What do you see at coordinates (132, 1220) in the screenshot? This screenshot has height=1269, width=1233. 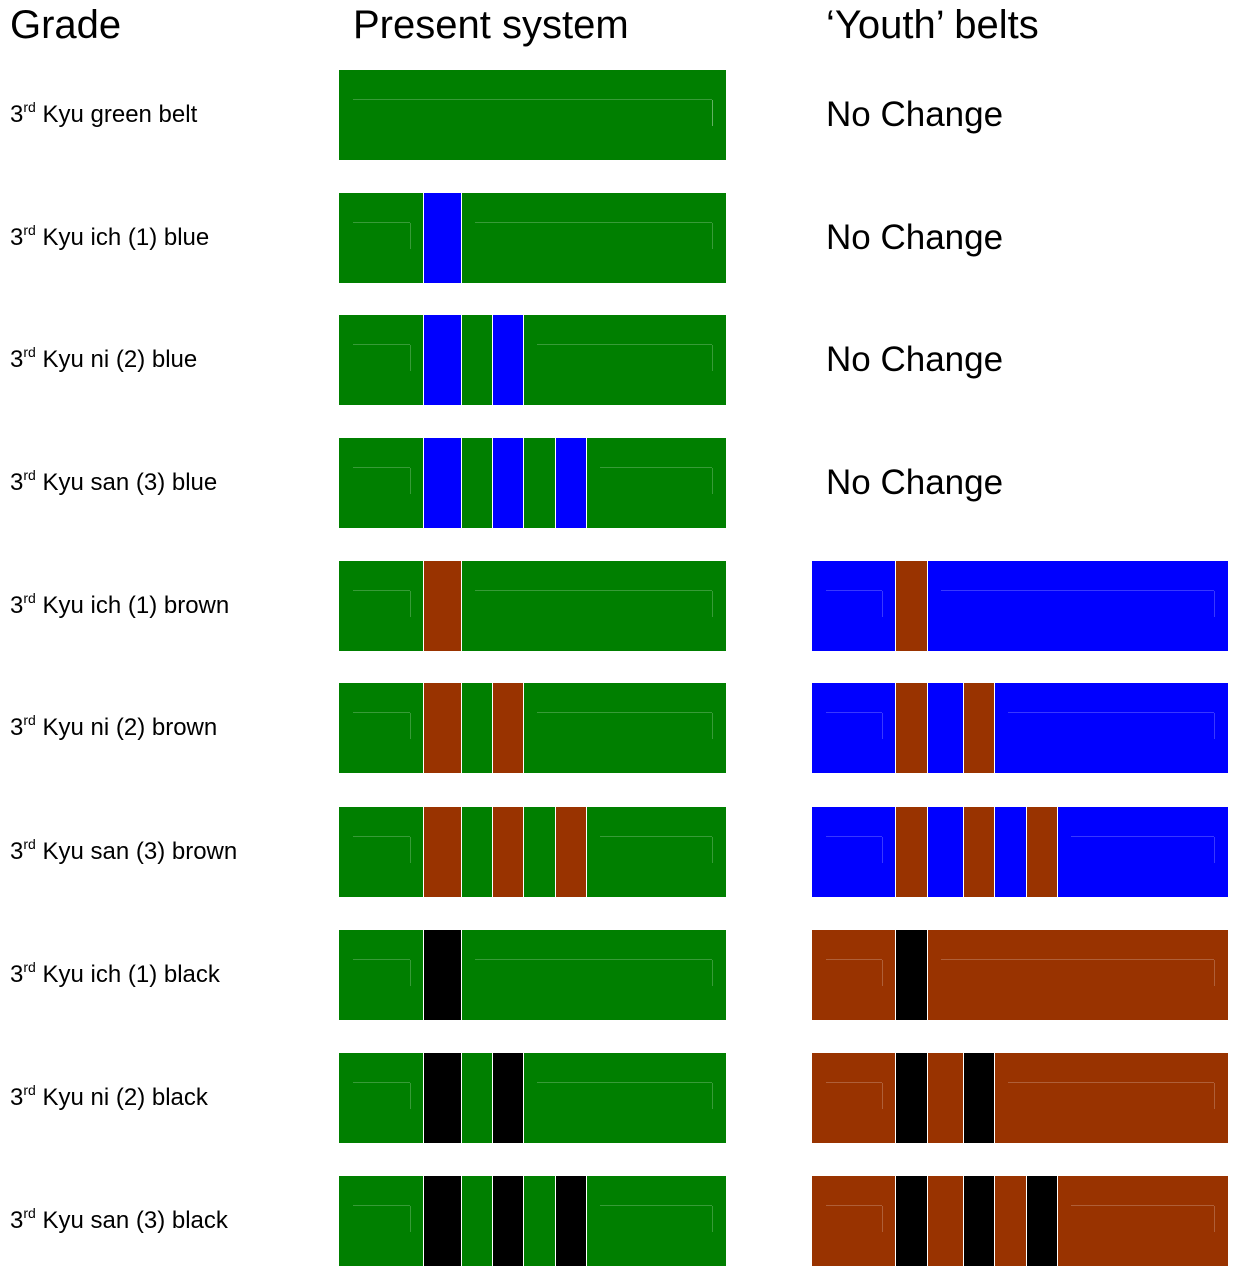 I see `grade-name: Kyu san (3) black` at bounding box center [132, 1220].